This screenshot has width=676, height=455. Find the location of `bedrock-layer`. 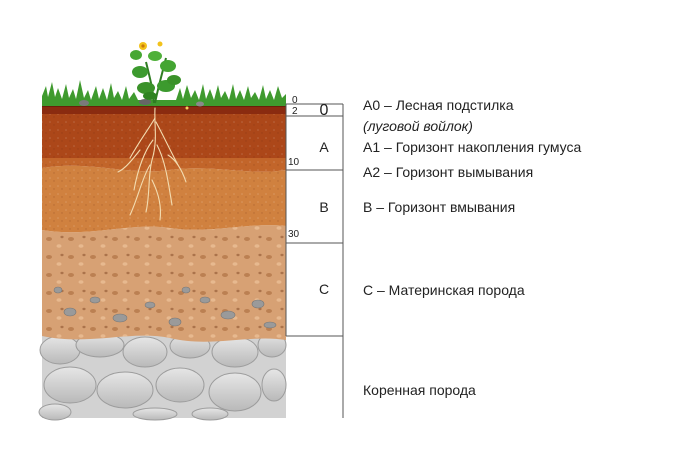

bedrock-layer is located at coordinates (162, 375).